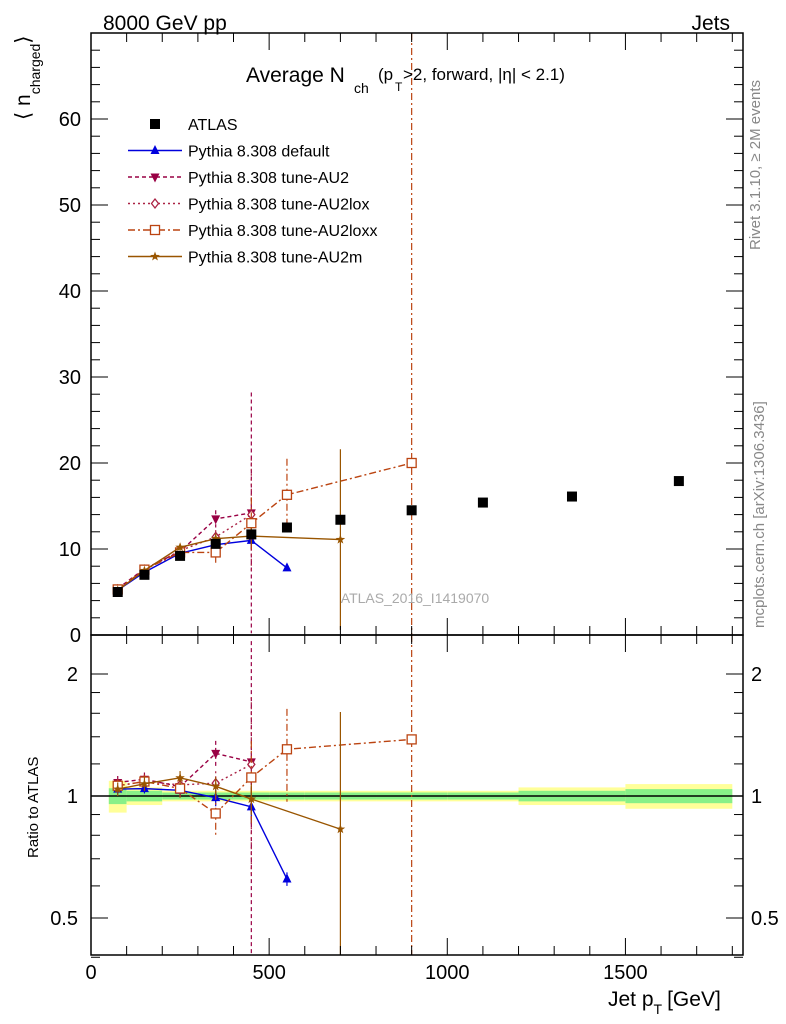  I want to click on series-0-ratio-point, so click(287, 878).